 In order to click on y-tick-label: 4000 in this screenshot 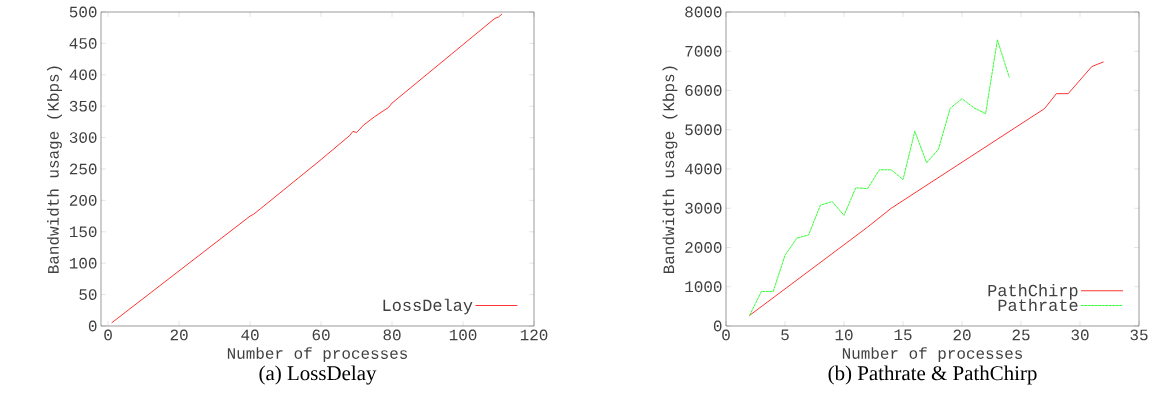, I will do `click(703, 169)`.